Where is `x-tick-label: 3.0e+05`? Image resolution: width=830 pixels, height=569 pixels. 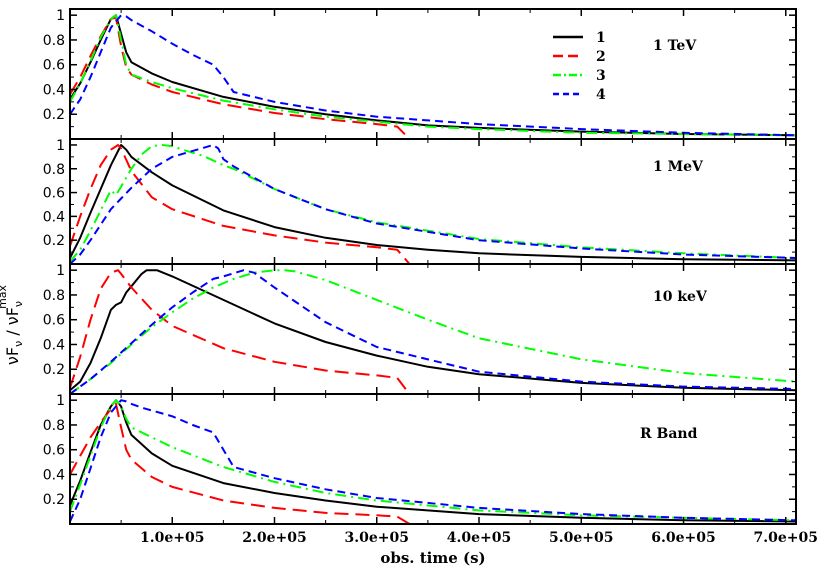 x-tick-label: 3.0e+05 is located at coordinates (377, 538).